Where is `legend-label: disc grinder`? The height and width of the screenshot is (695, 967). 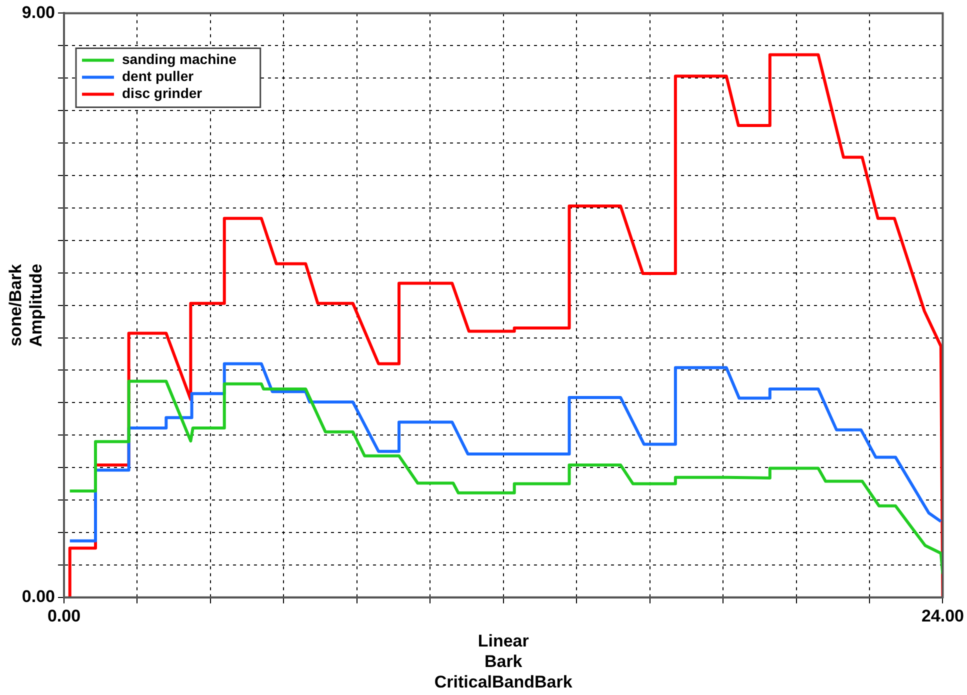 legend-label: disc grinder is located at coordinates (162, 93).